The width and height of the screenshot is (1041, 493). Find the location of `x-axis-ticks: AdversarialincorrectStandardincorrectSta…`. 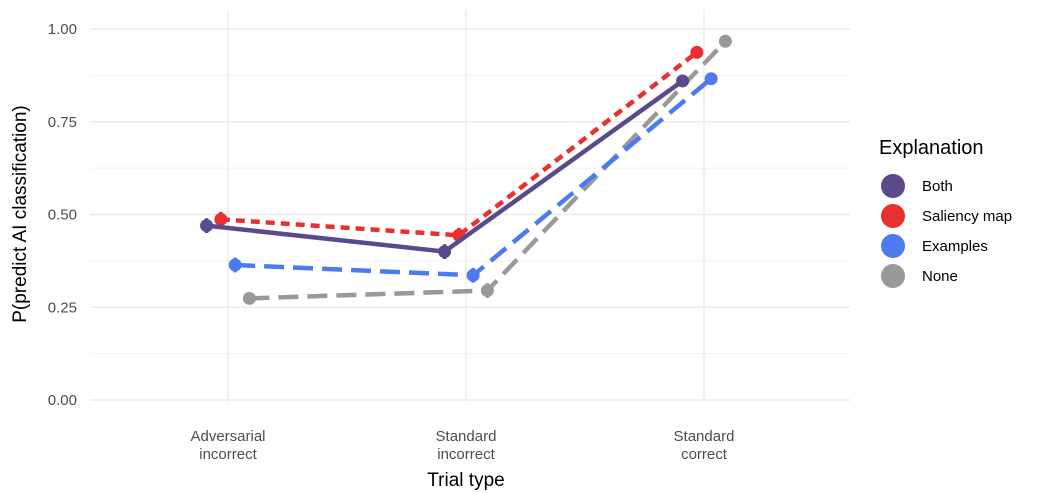

x-axis-ticks: AdversarialincorrectStandardincorrectSta… is located at coordinates (462, 445).